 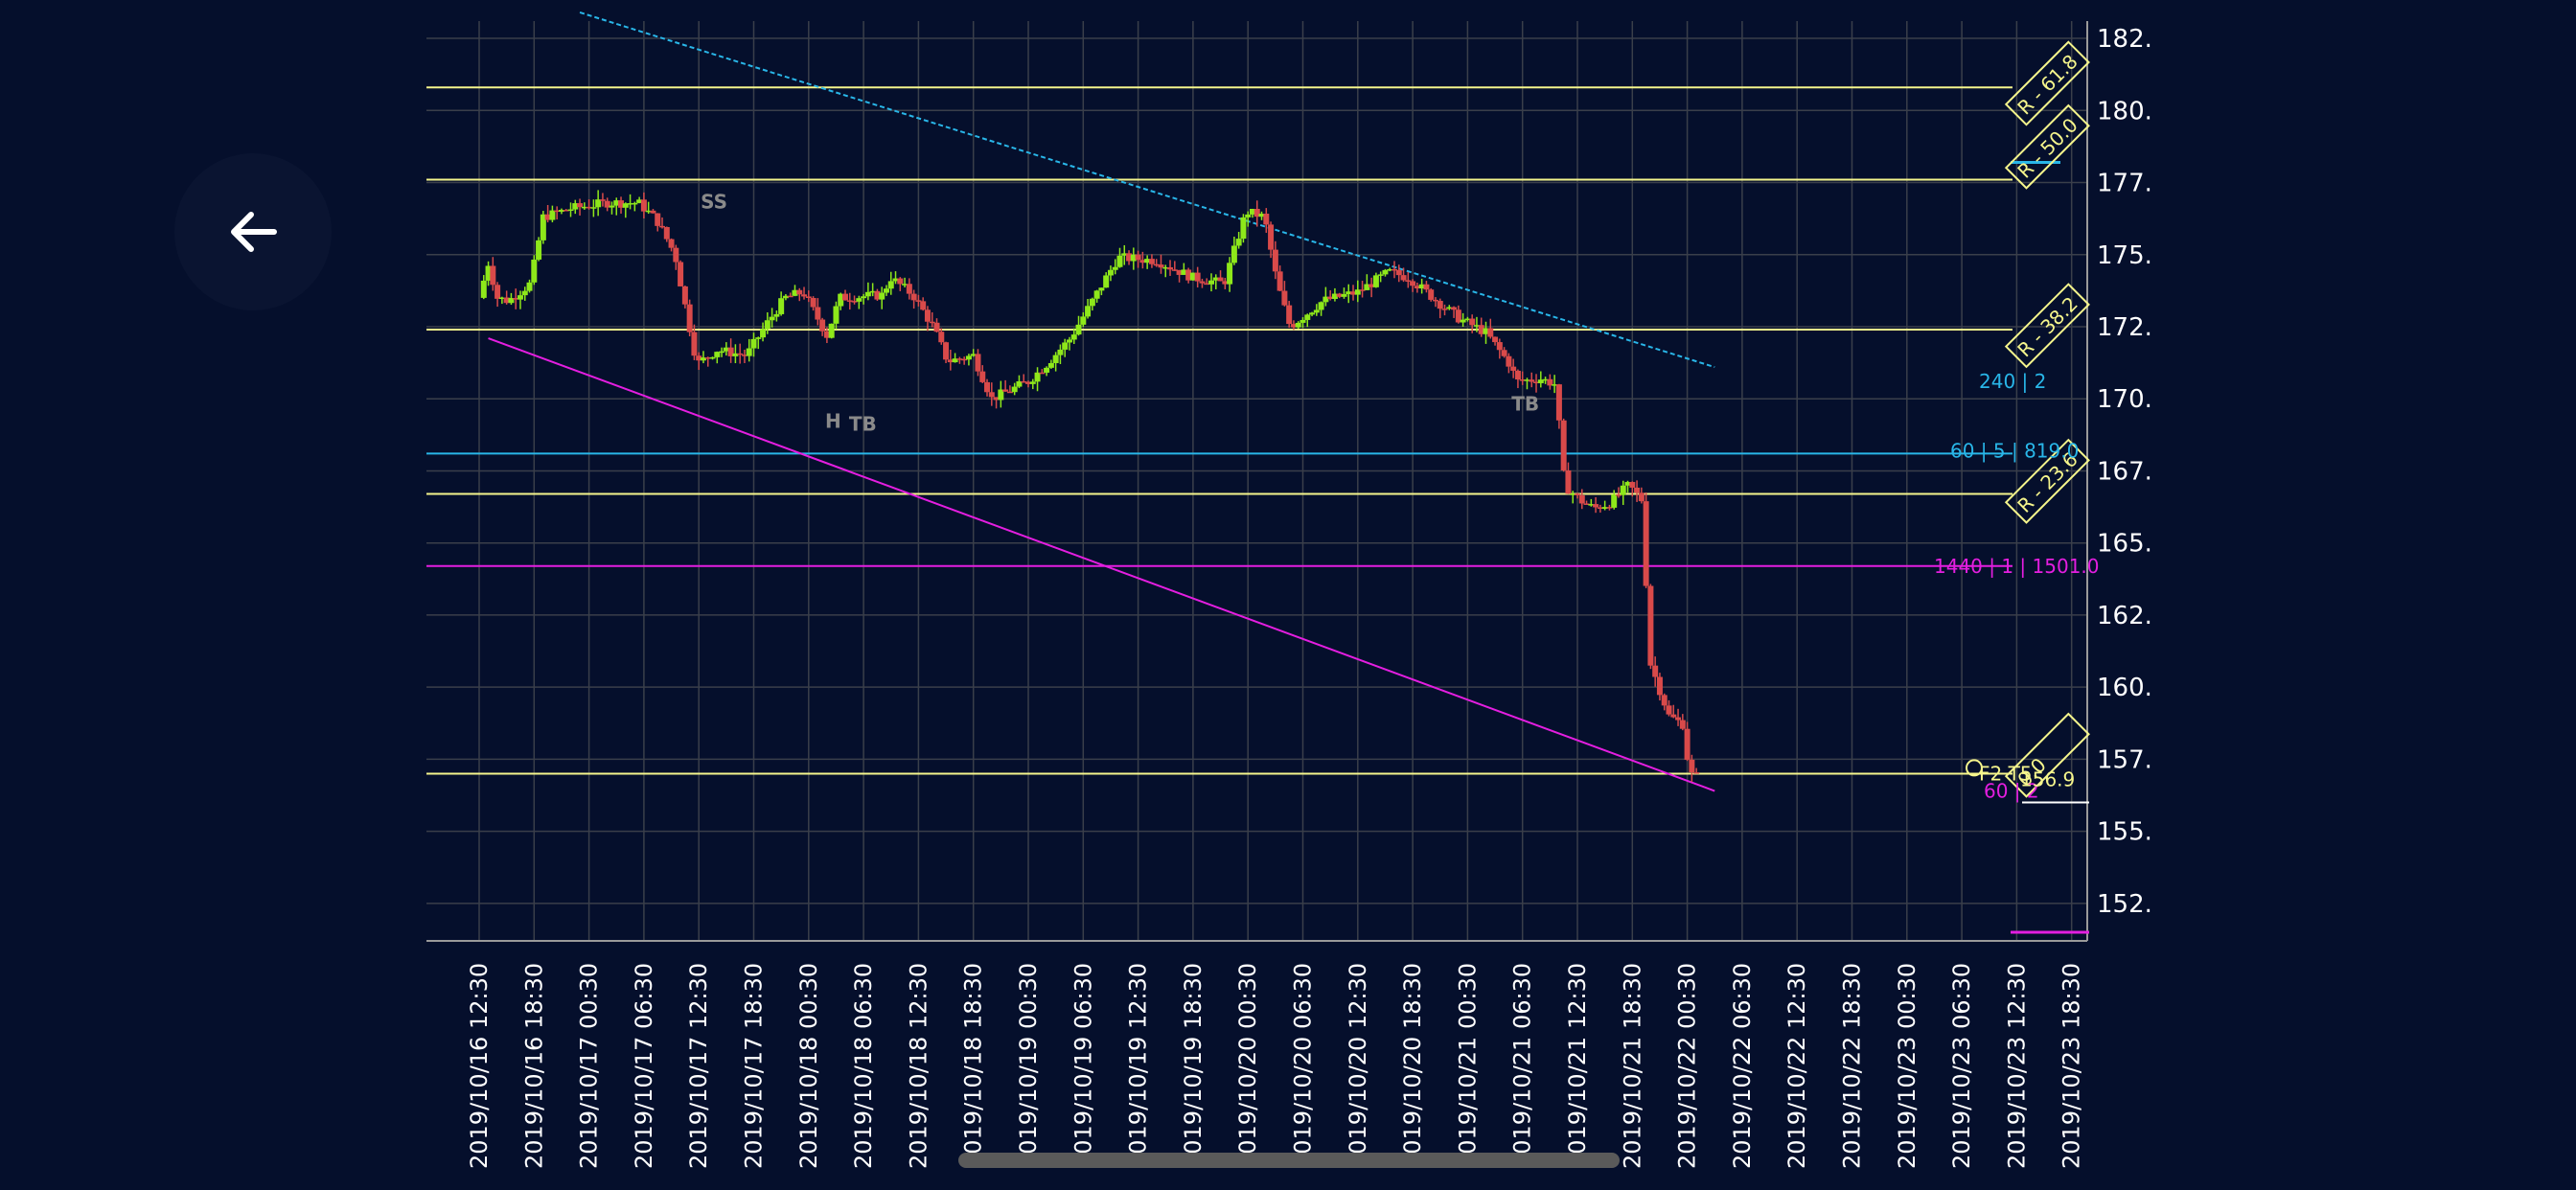 I want to click on x-tick-label: 2019/10/22 18:30, so click(x=1852, y=1066).